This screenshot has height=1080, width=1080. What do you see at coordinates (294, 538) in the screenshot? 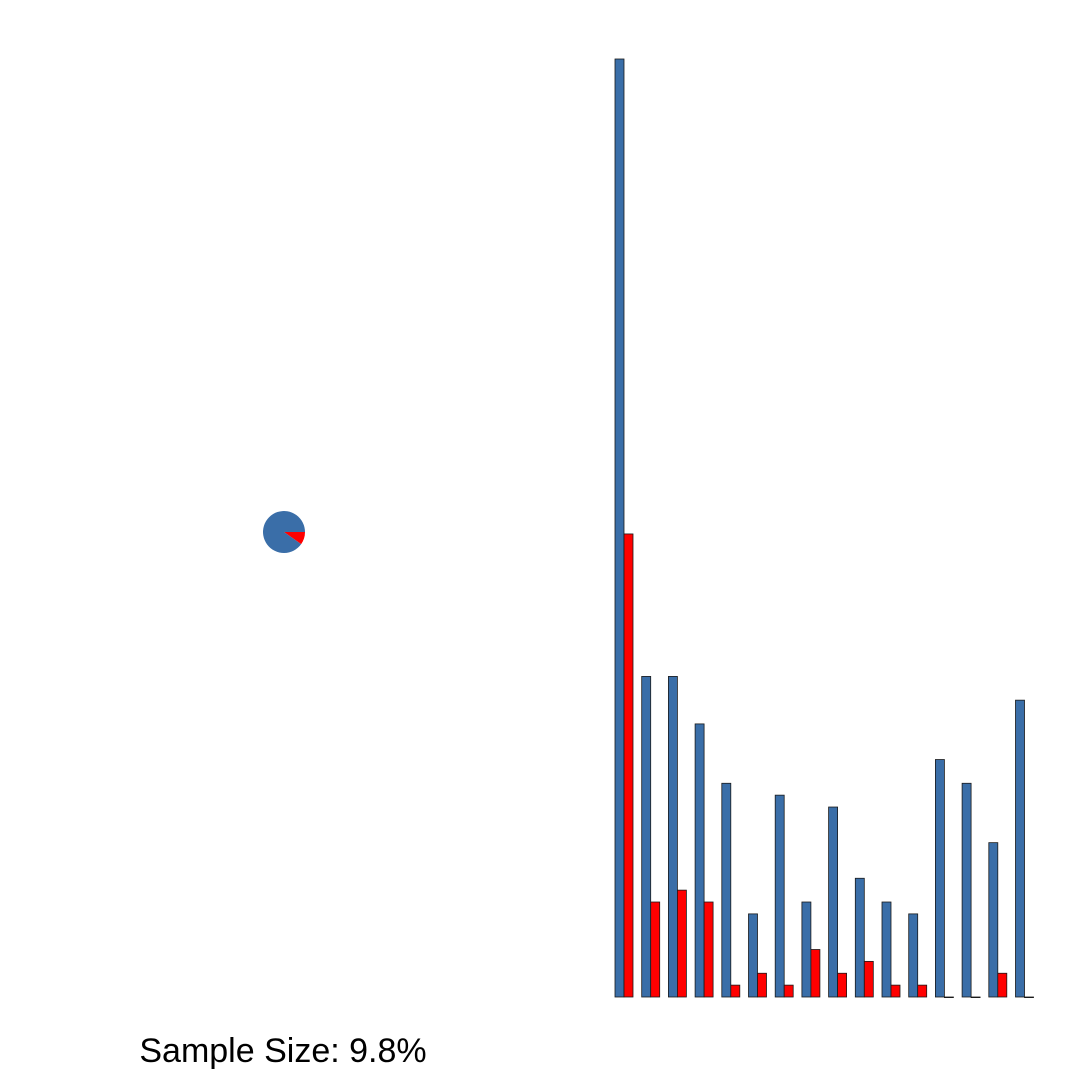
I see `pie-slice-highlight` at bounding box center [294, 538].